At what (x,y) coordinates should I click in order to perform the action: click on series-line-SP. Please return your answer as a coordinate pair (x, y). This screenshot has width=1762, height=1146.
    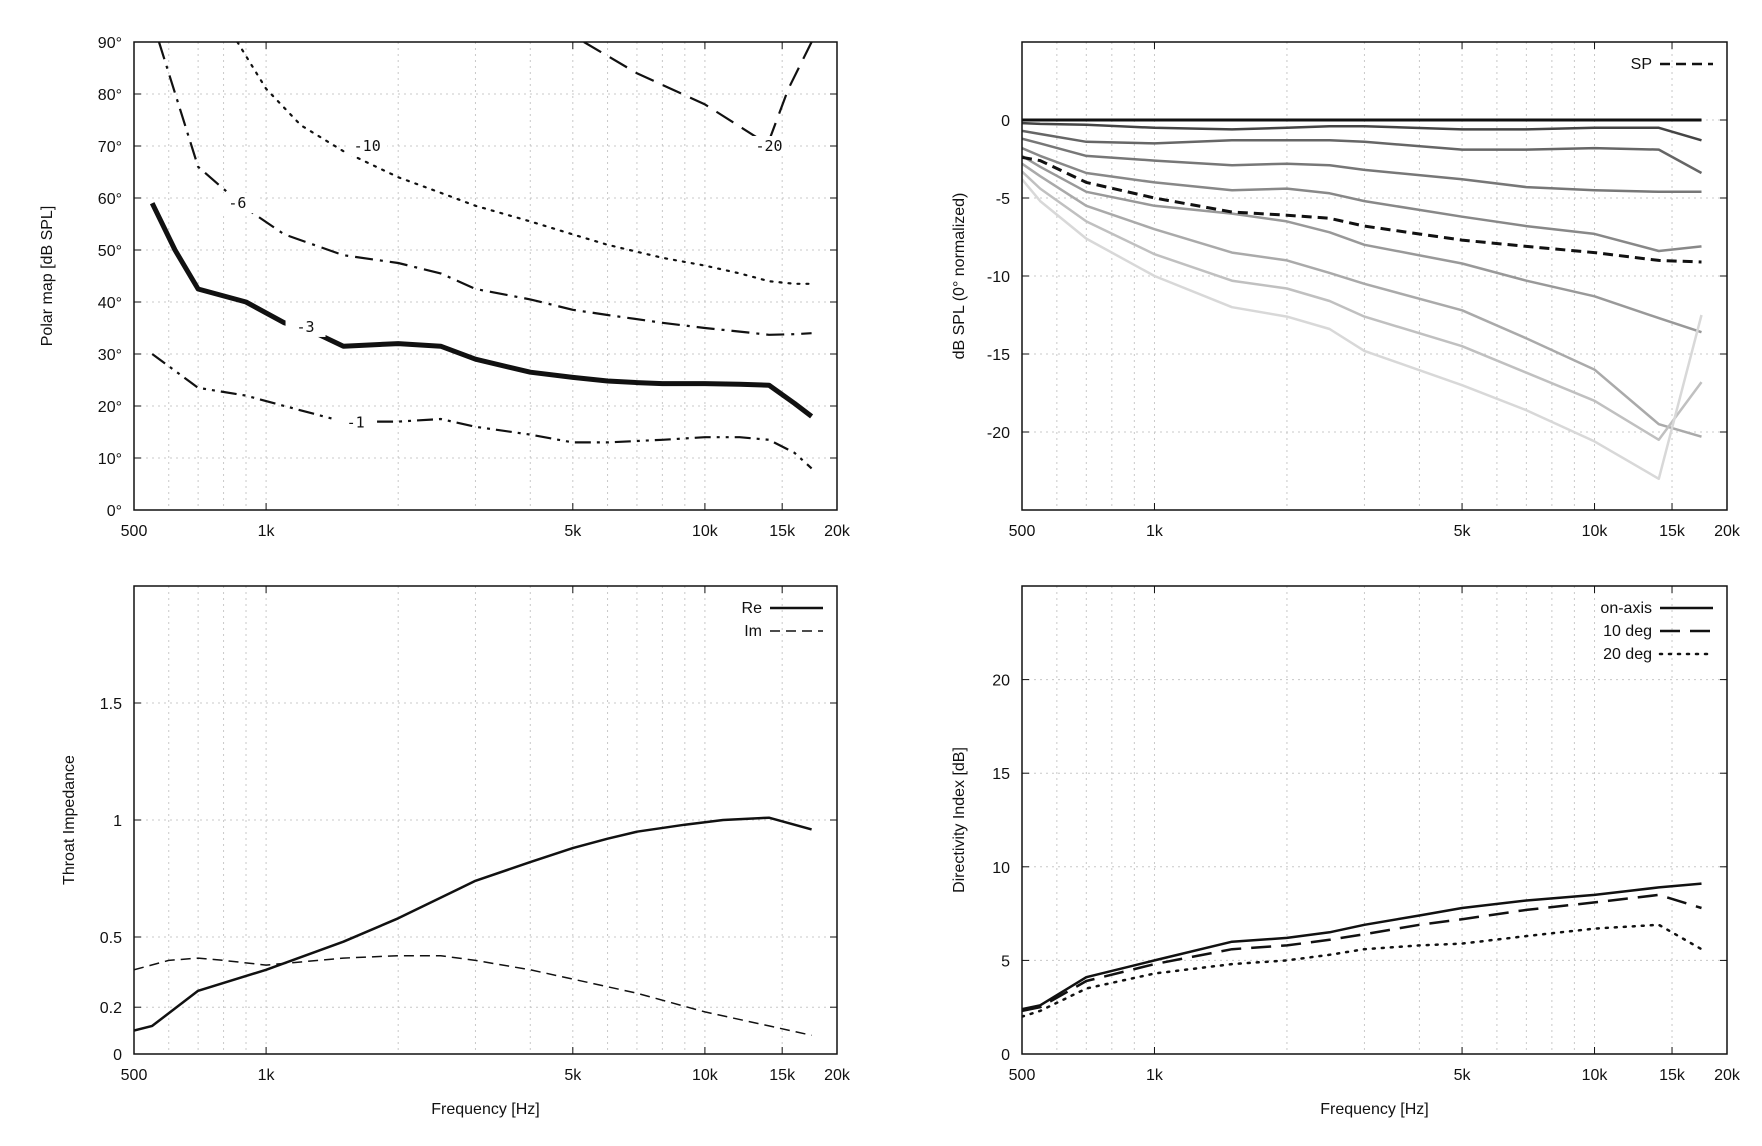
    Looking at the image, I should click on (1362, 209).